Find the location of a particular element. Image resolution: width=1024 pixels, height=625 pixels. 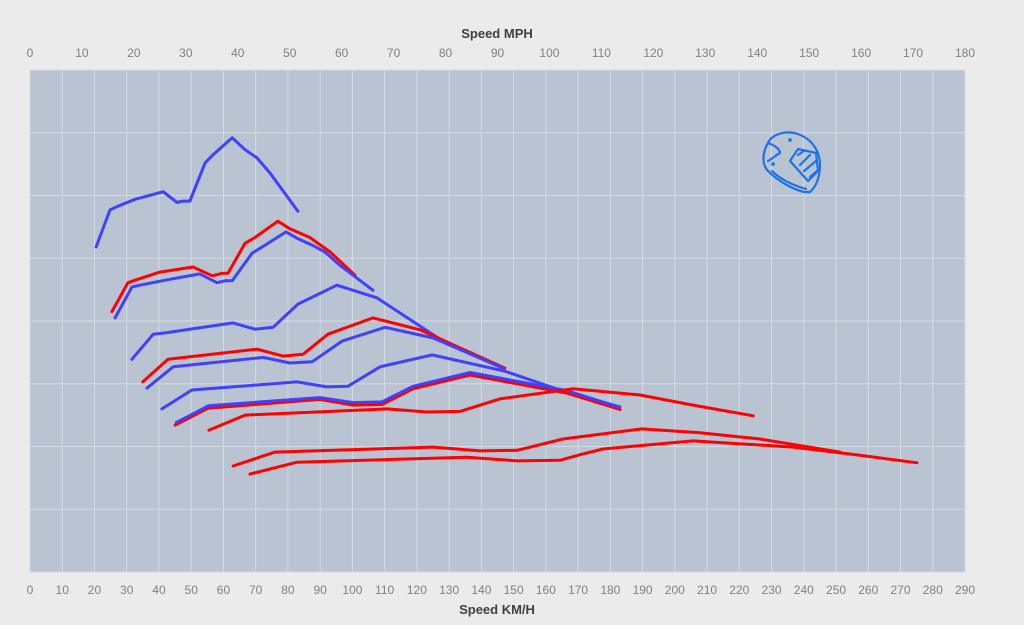

bottom-tick-label: 150 is located at coordinates (514, 590).